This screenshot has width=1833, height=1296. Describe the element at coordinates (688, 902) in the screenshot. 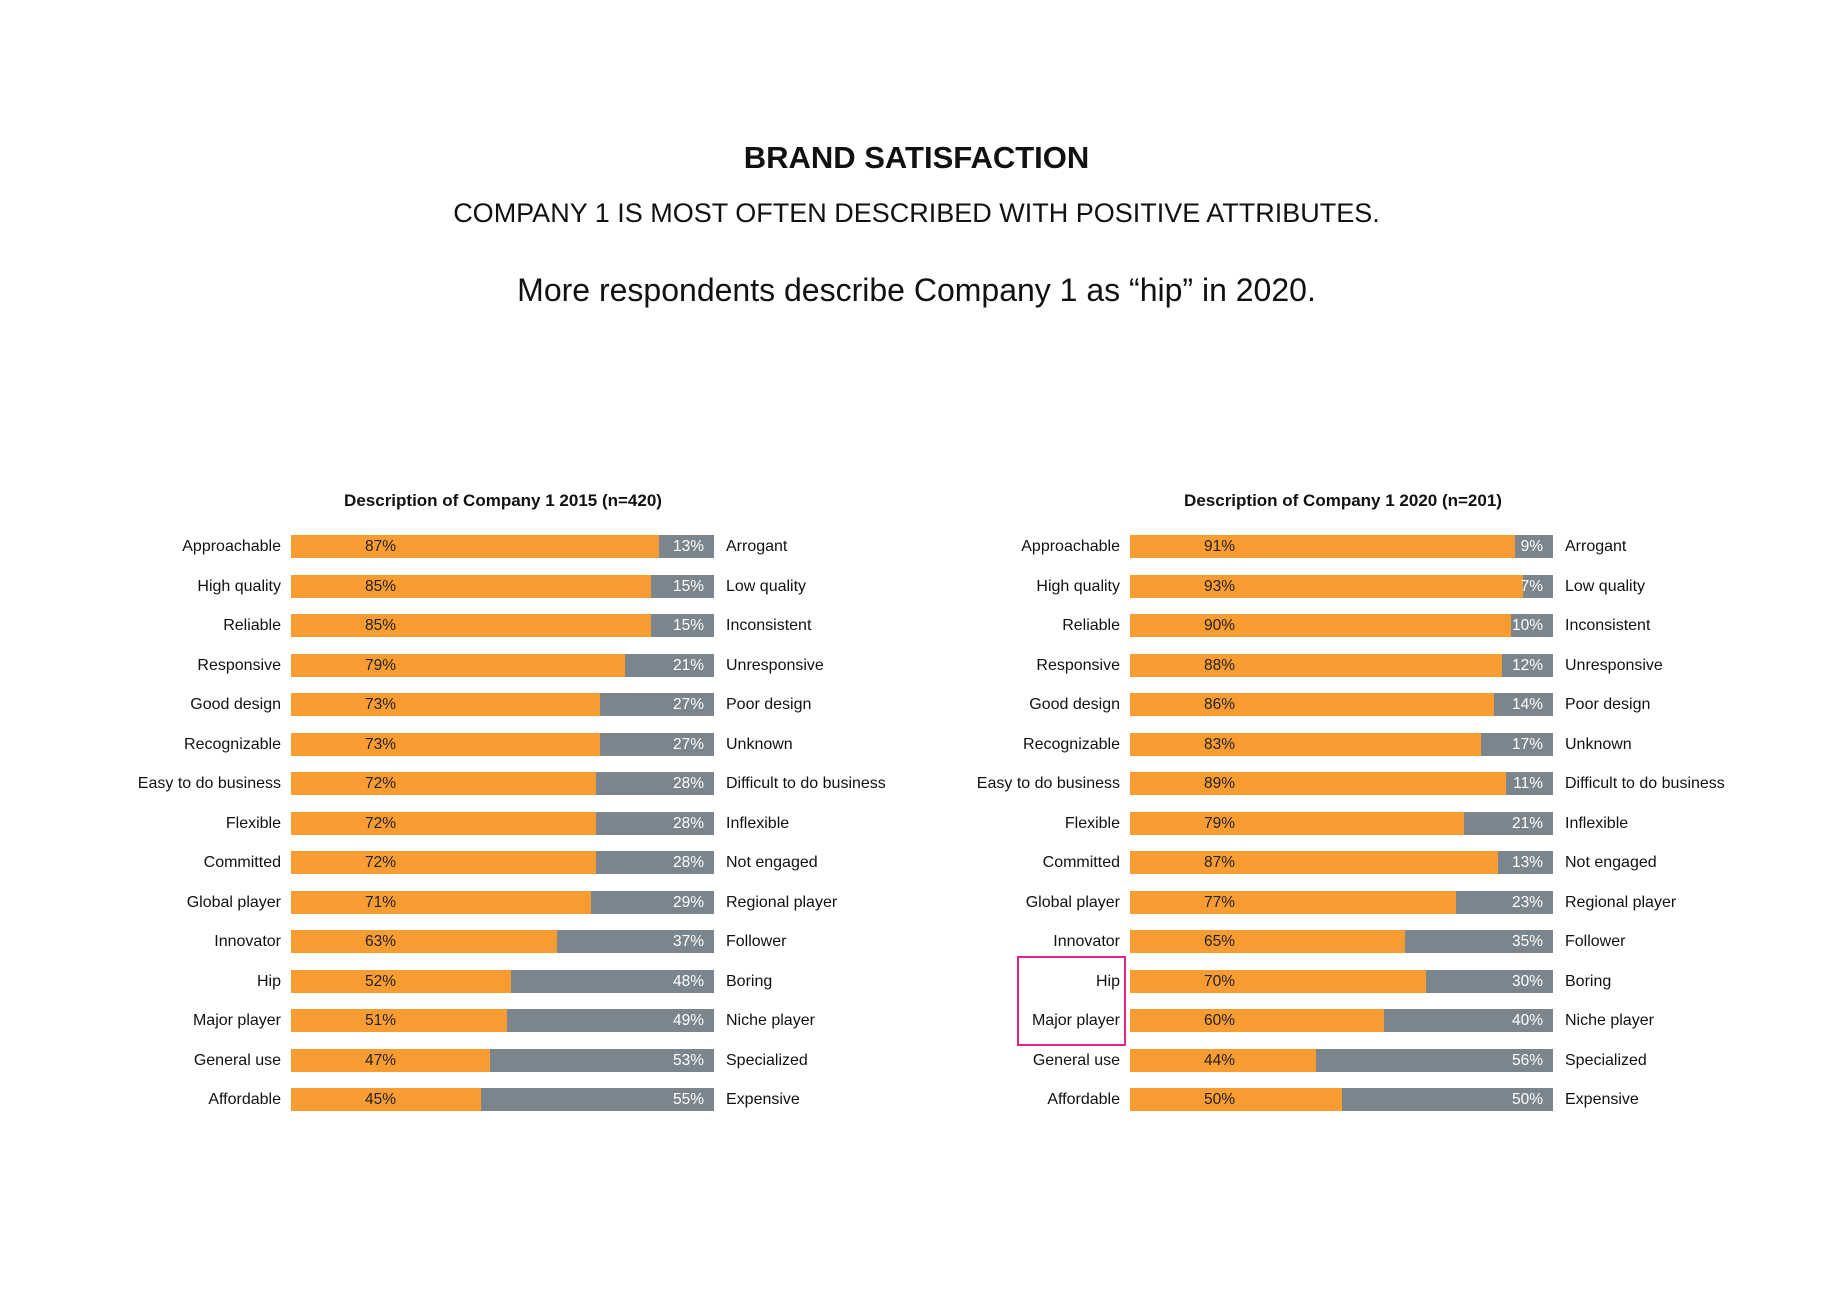

I see `data-label-negative: 29%` at that location.